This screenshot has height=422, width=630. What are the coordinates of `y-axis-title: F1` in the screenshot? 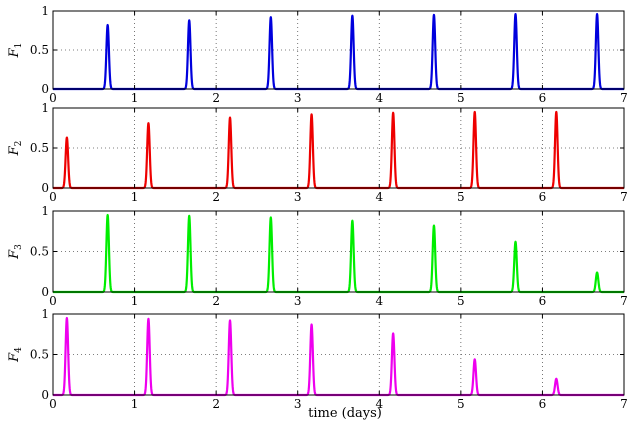 It's located at (15, 51).